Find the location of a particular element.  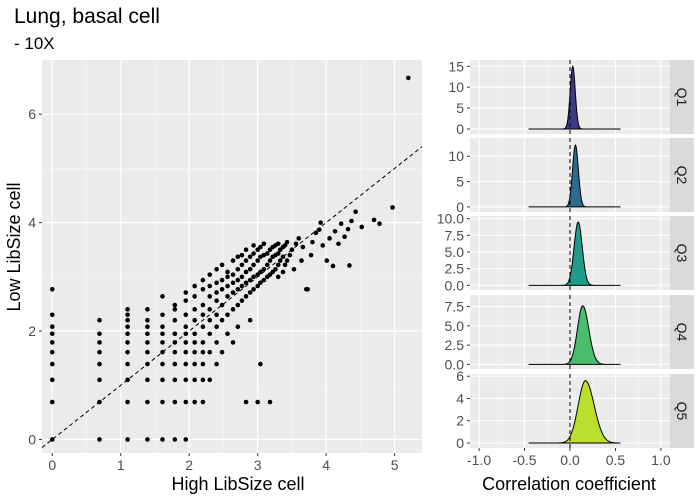

density-panel-q5: 0 2 4 6 Q5 is located at coordinates (575, 409).